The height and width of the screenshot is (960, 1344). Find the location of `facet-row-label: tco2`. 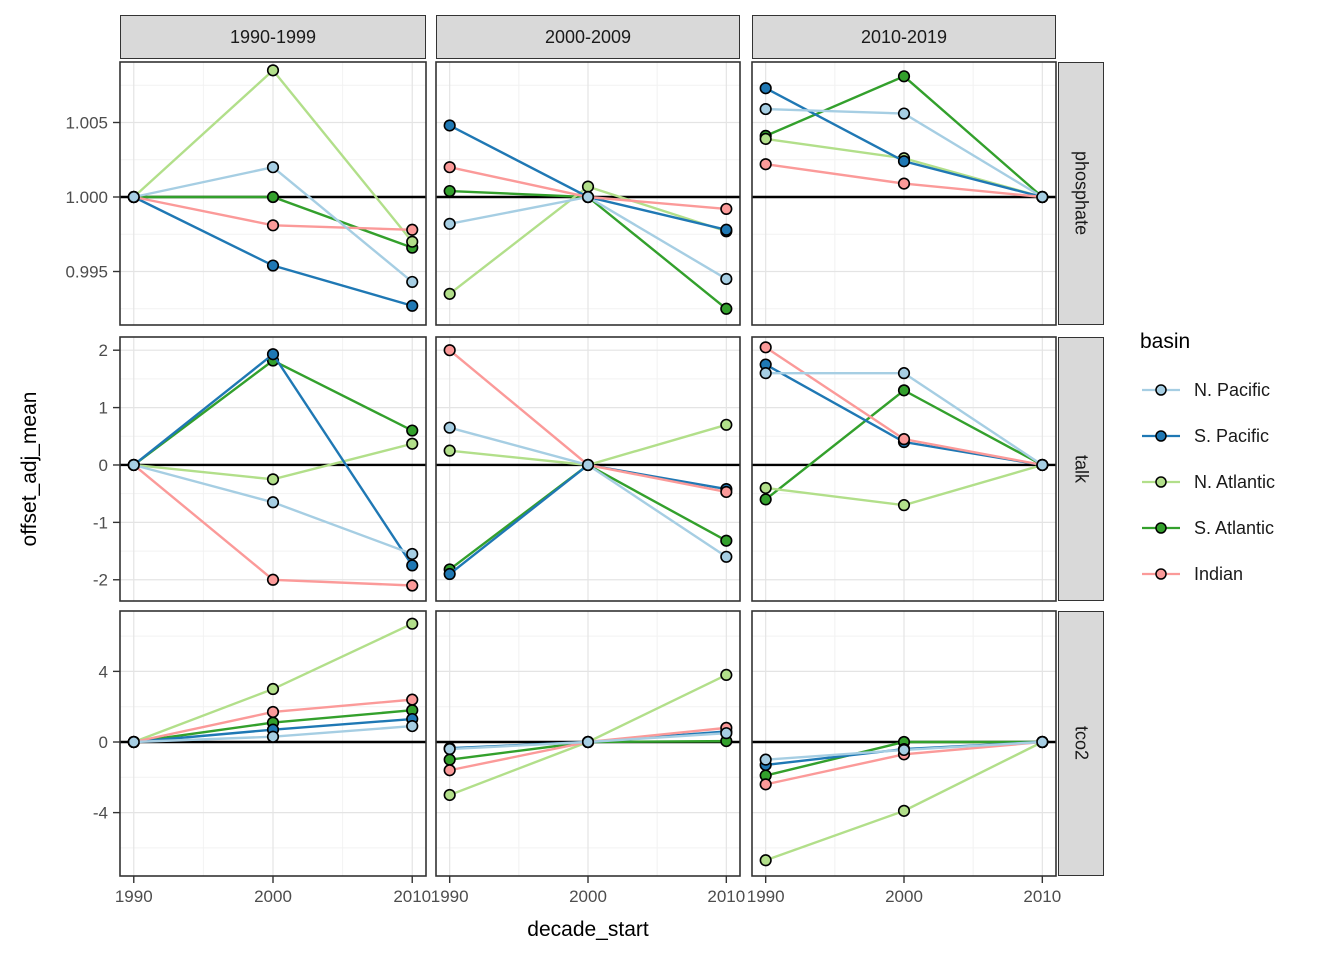

facet-row-label: tco2 is located at coordinates (1081, 743).